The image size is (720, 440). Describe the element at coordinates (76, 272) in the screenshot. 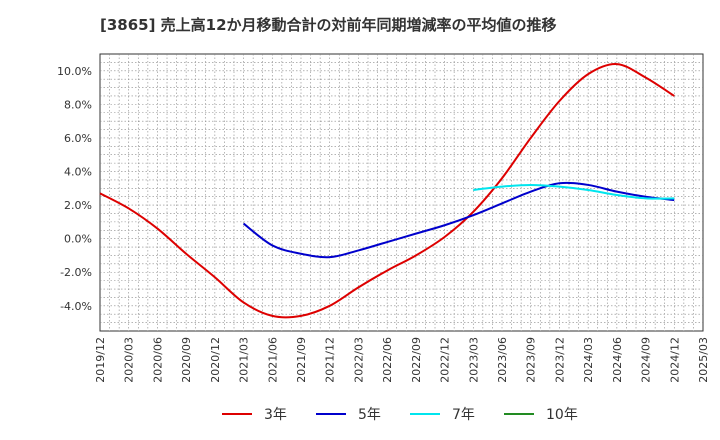

I see `y-tick-label: -2.0%` at that location.